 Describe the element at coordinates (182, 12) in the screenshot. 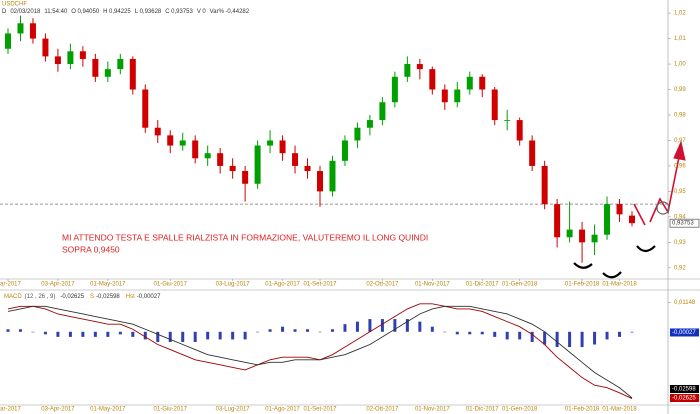

I see `header-field: 0,93753` at that location.